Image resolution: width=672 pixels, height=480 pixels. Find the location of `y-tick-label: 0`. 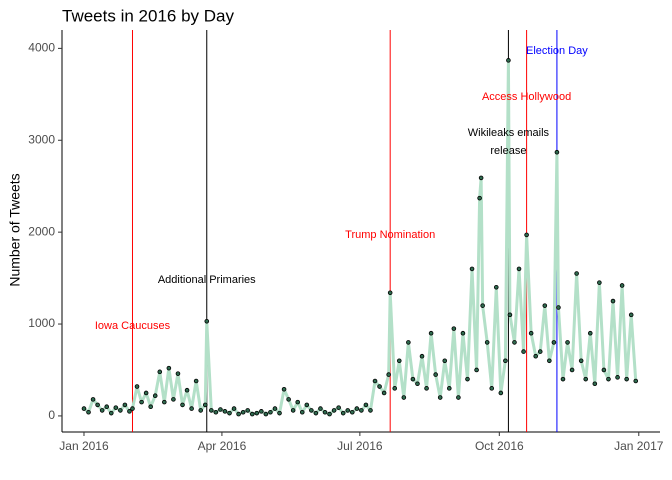

y-tick-label: 0 is located at coordinates (51, 415).